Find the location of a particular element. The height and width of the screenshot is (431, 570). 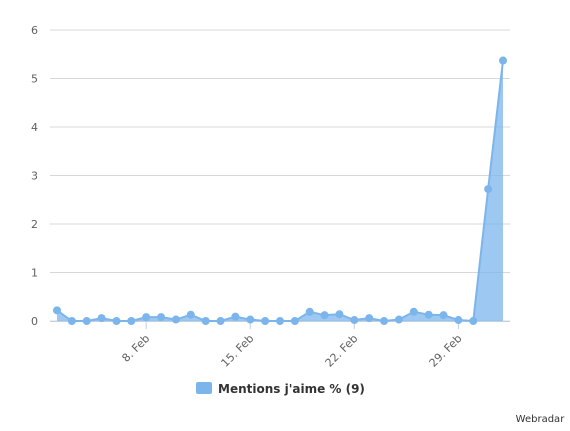

y-tick-label: 5 is located at coordinates (34, 79).